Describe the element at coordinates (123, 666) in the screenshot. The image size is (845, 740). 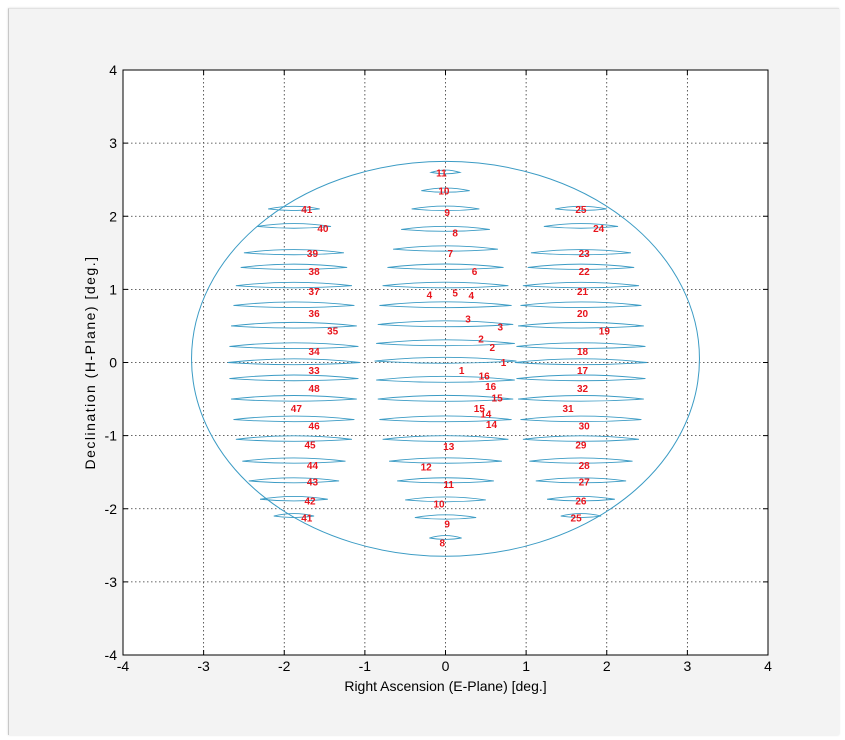
I see `x-tick-label: -4` at that location.